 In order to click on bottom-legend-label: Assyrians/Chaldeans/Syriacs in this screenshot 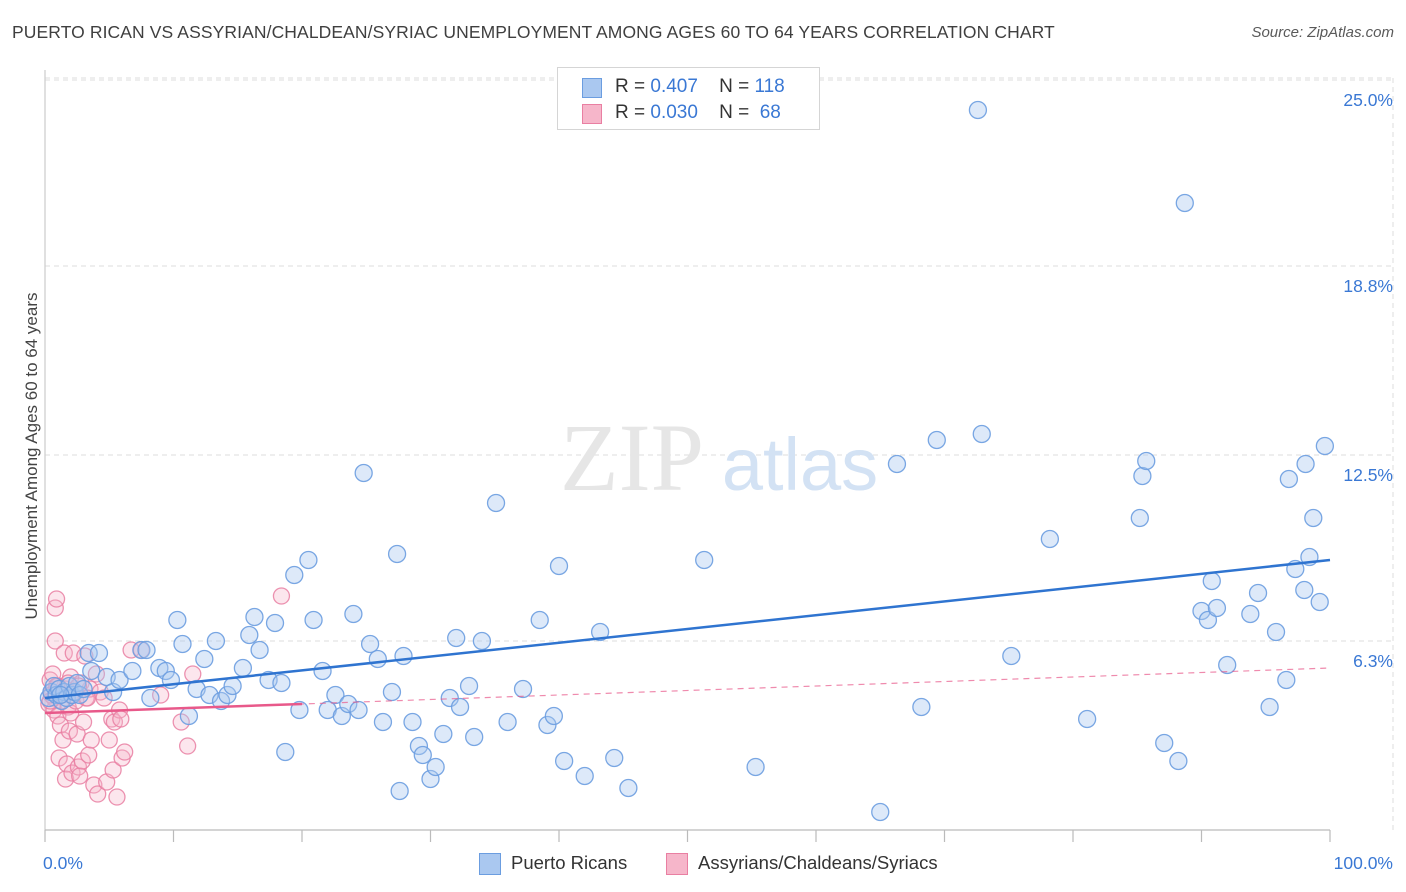, I will do `click(818, 862)`.